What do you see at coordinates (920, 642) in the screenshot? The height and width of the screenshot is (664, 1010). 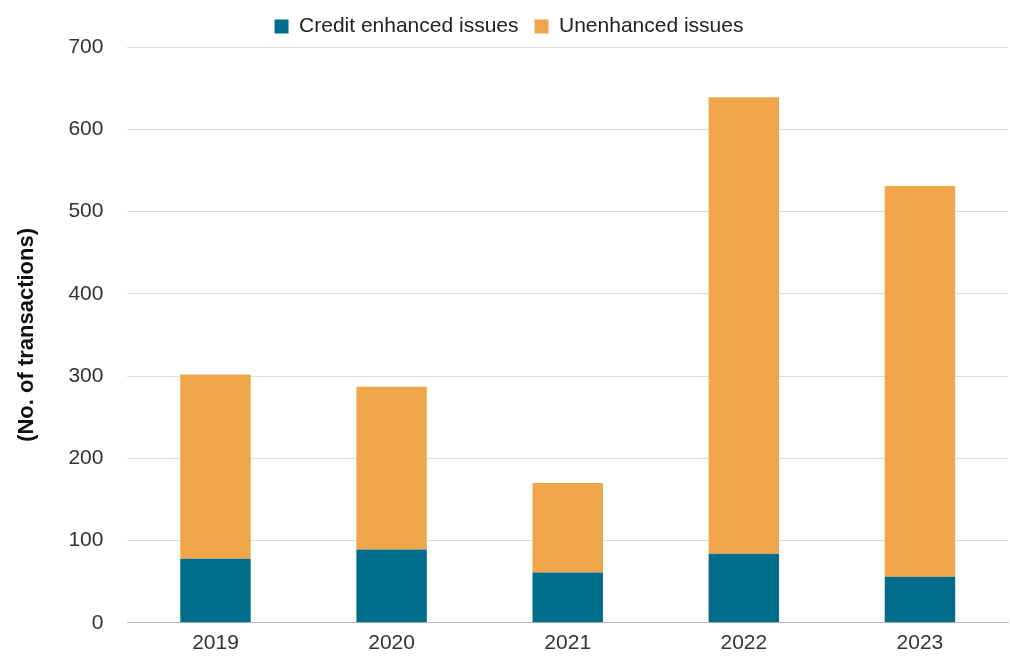 I see `x-tick-label: 2023` at bounding box center [920, 642].